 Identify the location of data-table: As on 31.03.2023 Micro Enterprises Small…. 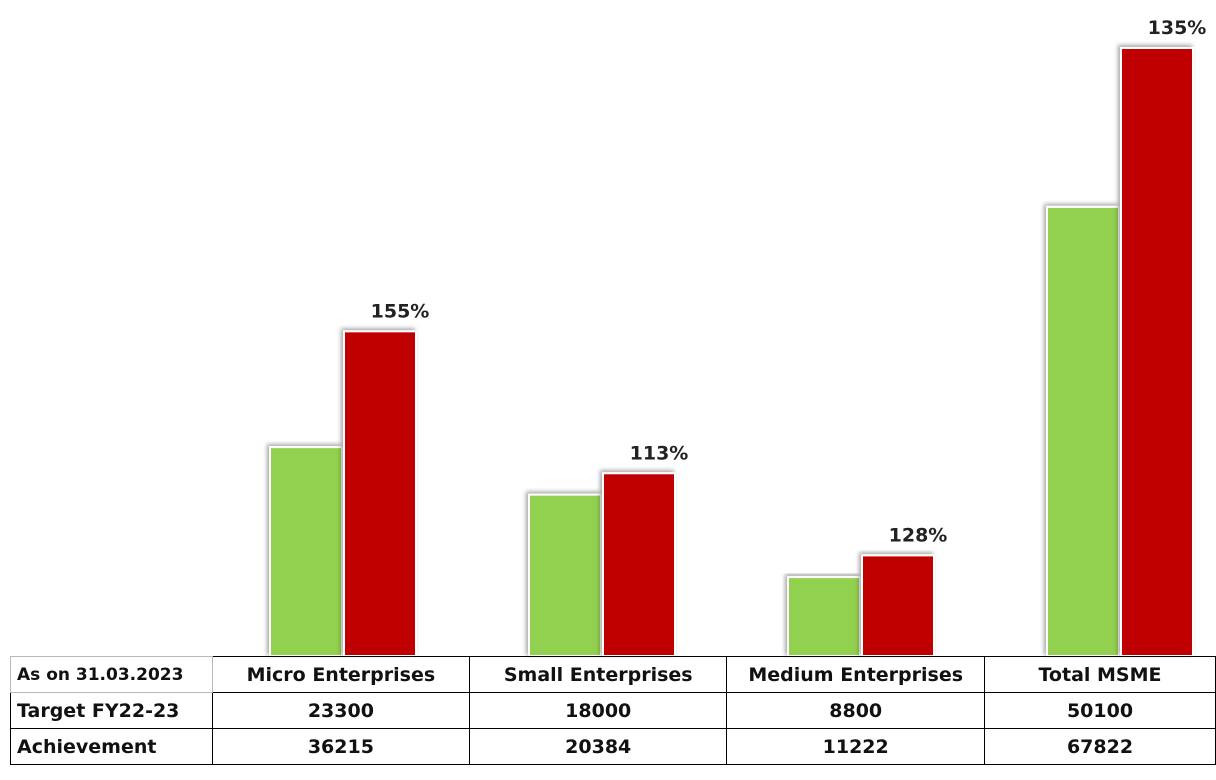
(613, 710).